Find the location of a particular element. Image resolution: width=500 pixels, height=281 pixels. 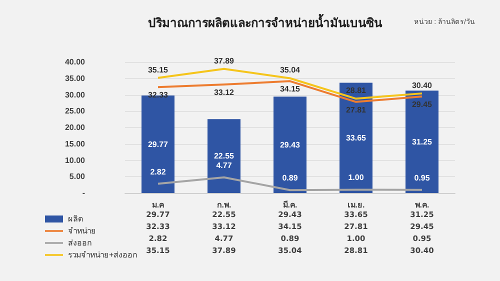

text: 29.45 is located at coordinates (422, 105).